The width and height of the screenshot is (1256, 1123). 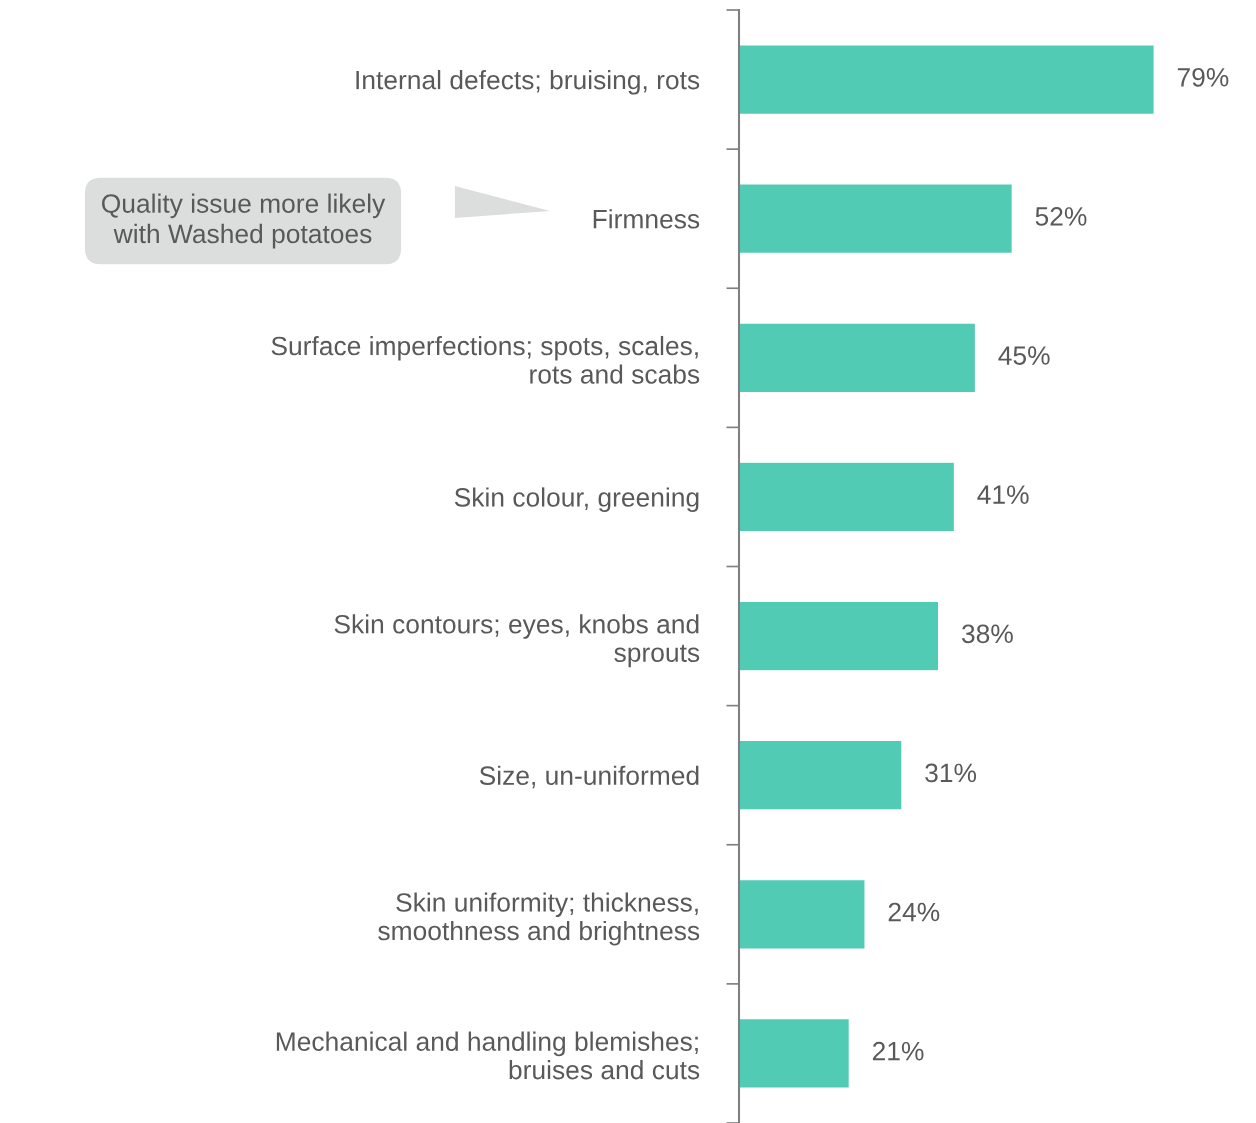 What do you see at coordinates (914, 912) in the screenshot?
I see `data-label: 24%` at bounding box center [914, 912].